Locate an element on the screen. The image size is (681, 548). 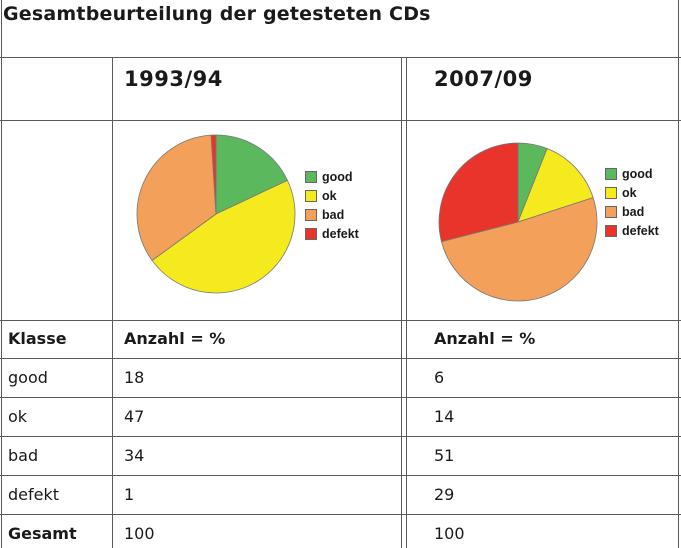
row-value-defekt-2007: 29 is located at coordinates (444, 494).